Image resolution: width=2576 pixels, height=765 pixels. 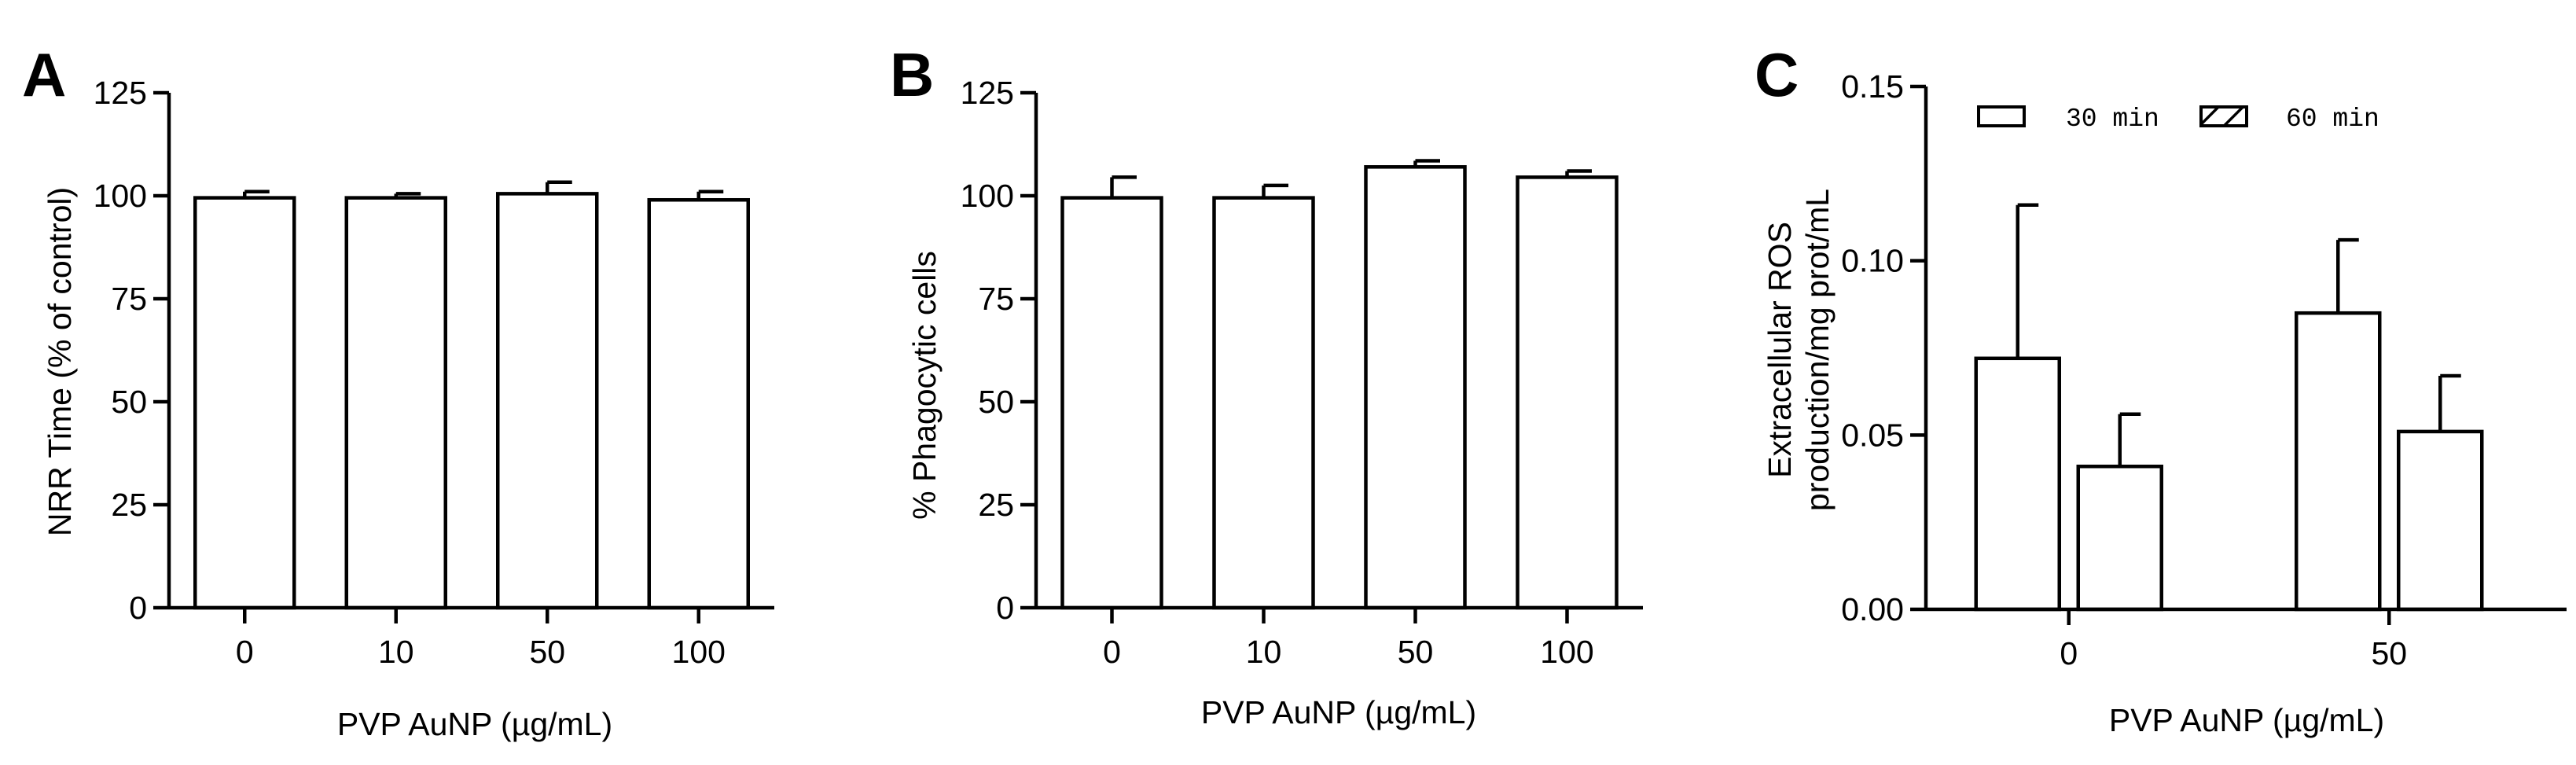 I want to click on panel-c-ylabel-line2: production/mg prot/mL, so click(x=1817, y=350).